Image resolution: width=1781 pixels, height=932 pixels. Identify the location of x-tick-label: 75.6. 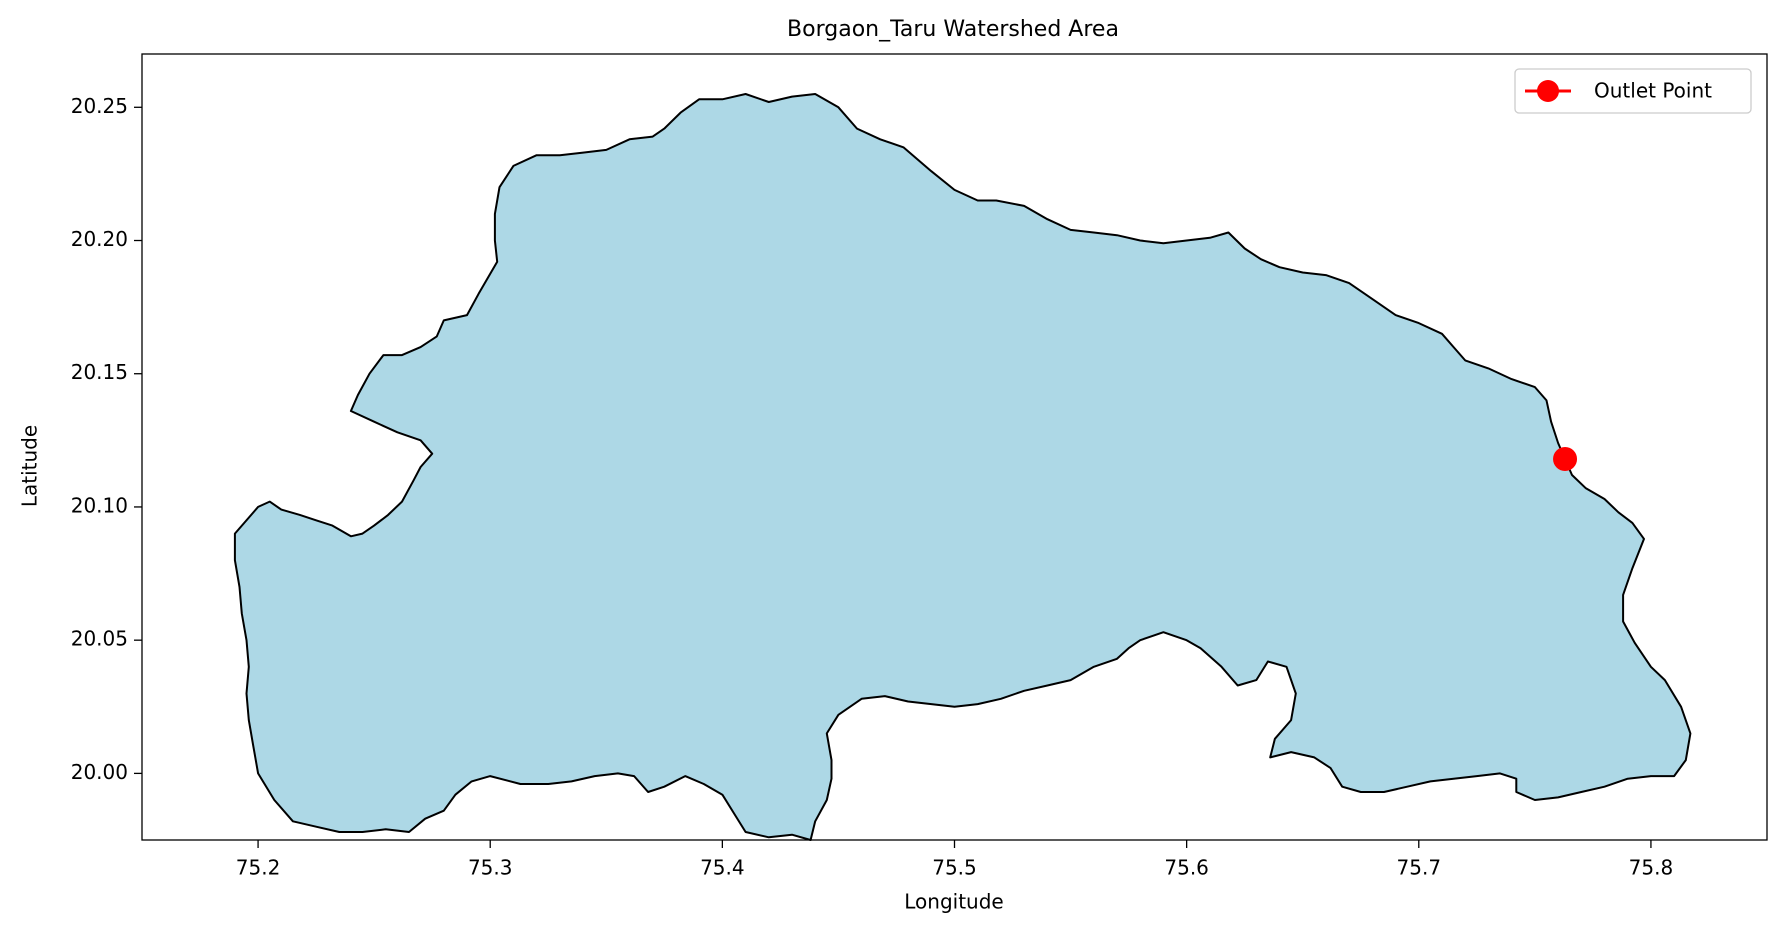
(1186, 868).